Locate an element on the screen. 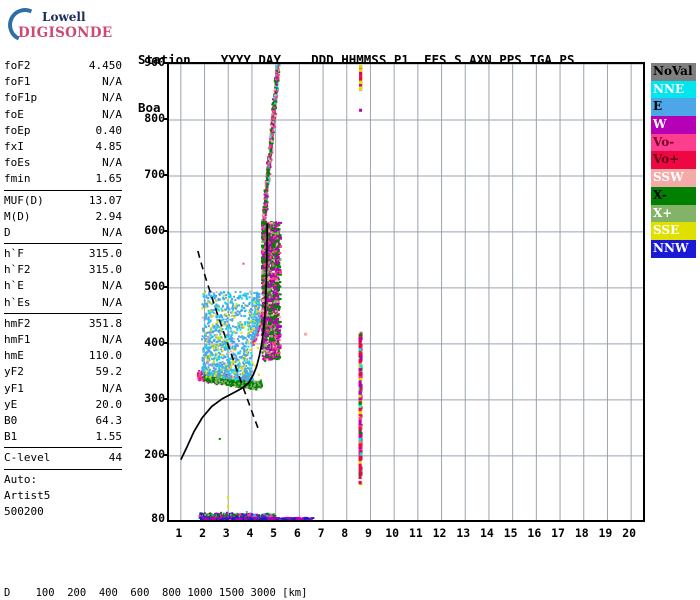 The width and height of the screenshot is (700, 600). y-tick-label: 700 is located at coordinates (154, 173).